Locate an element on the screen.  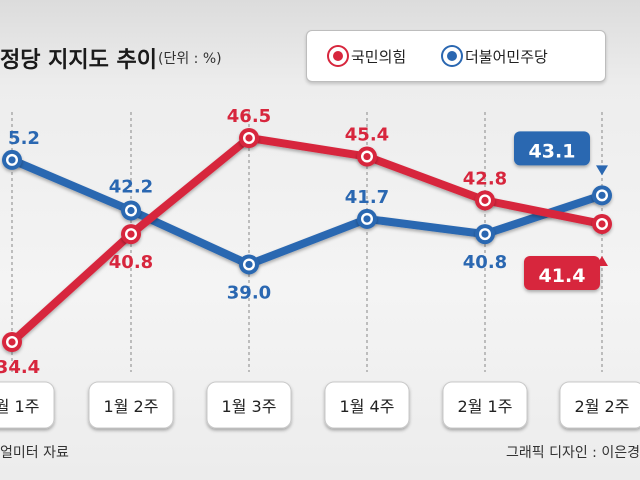
data-label: 5.2 is located at coordinates (24, 138).